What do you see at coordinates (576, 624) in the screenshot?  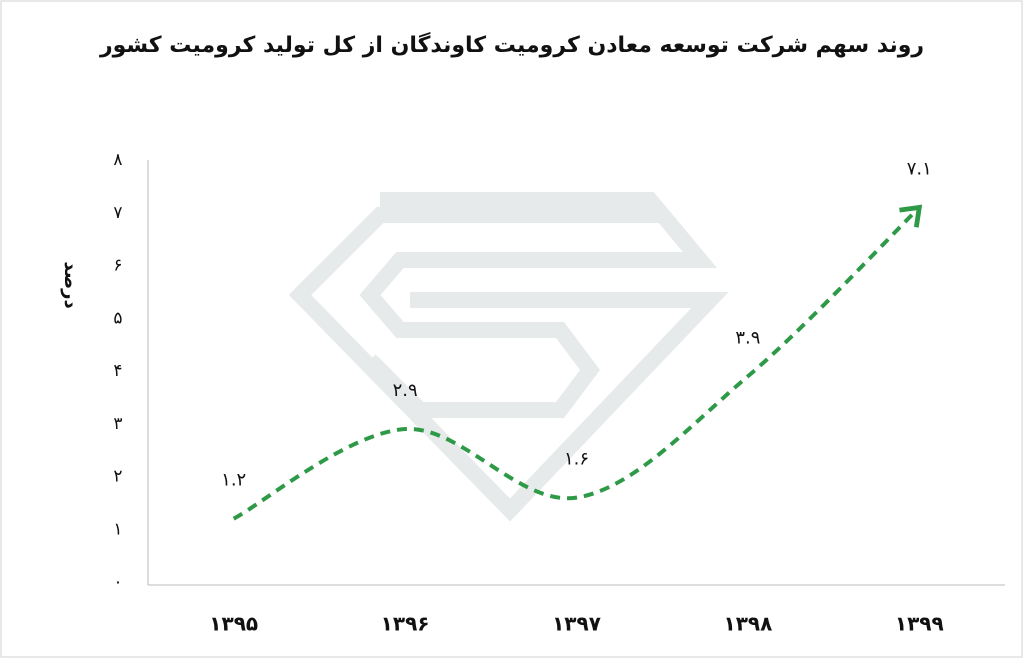 I see `x-tick-label: ۱۳۹۷` at bounding box center [576, 624].